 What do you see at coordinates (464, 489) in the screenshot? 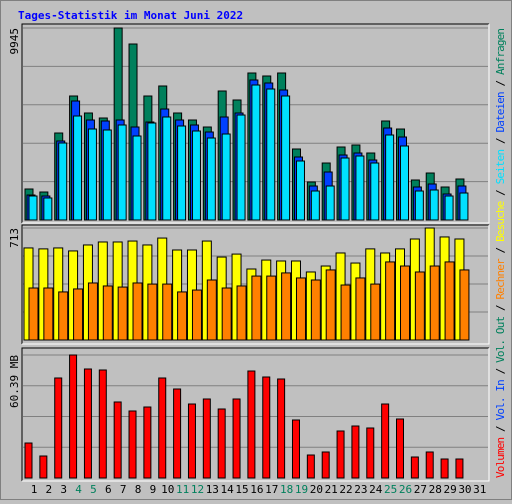
I see `x-tick-label: 30` at bounding box center [464, 489].